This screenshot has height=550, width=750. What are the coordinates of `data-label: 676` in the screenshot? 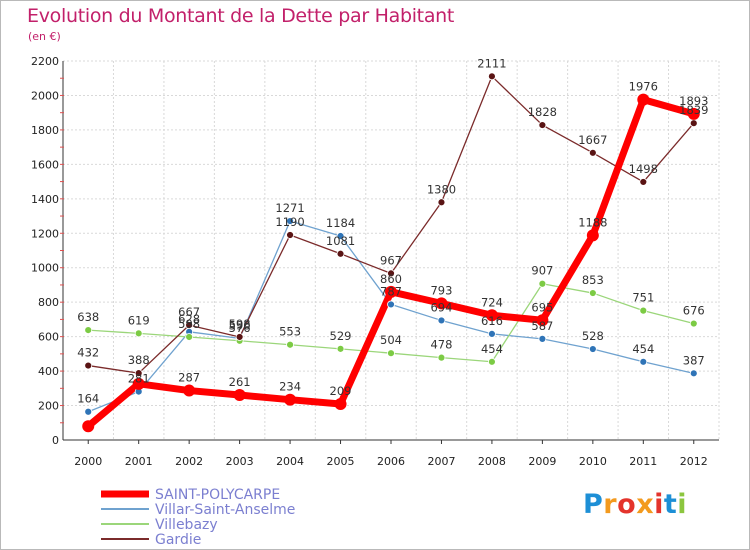 It's located at (694, 311).